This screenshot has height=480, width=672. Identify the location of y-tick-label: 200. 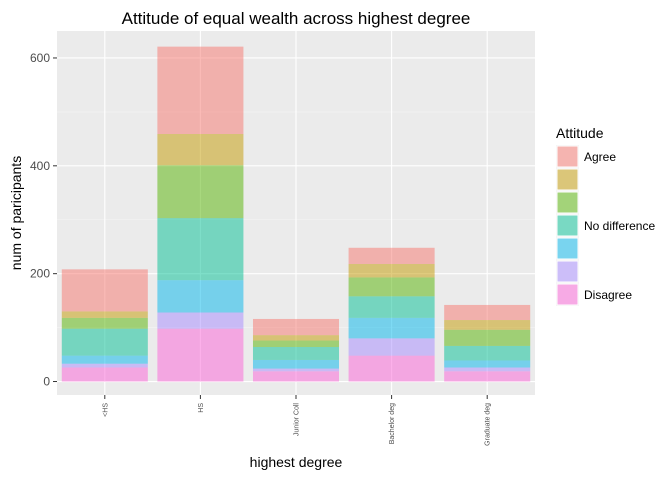
(40, 274).